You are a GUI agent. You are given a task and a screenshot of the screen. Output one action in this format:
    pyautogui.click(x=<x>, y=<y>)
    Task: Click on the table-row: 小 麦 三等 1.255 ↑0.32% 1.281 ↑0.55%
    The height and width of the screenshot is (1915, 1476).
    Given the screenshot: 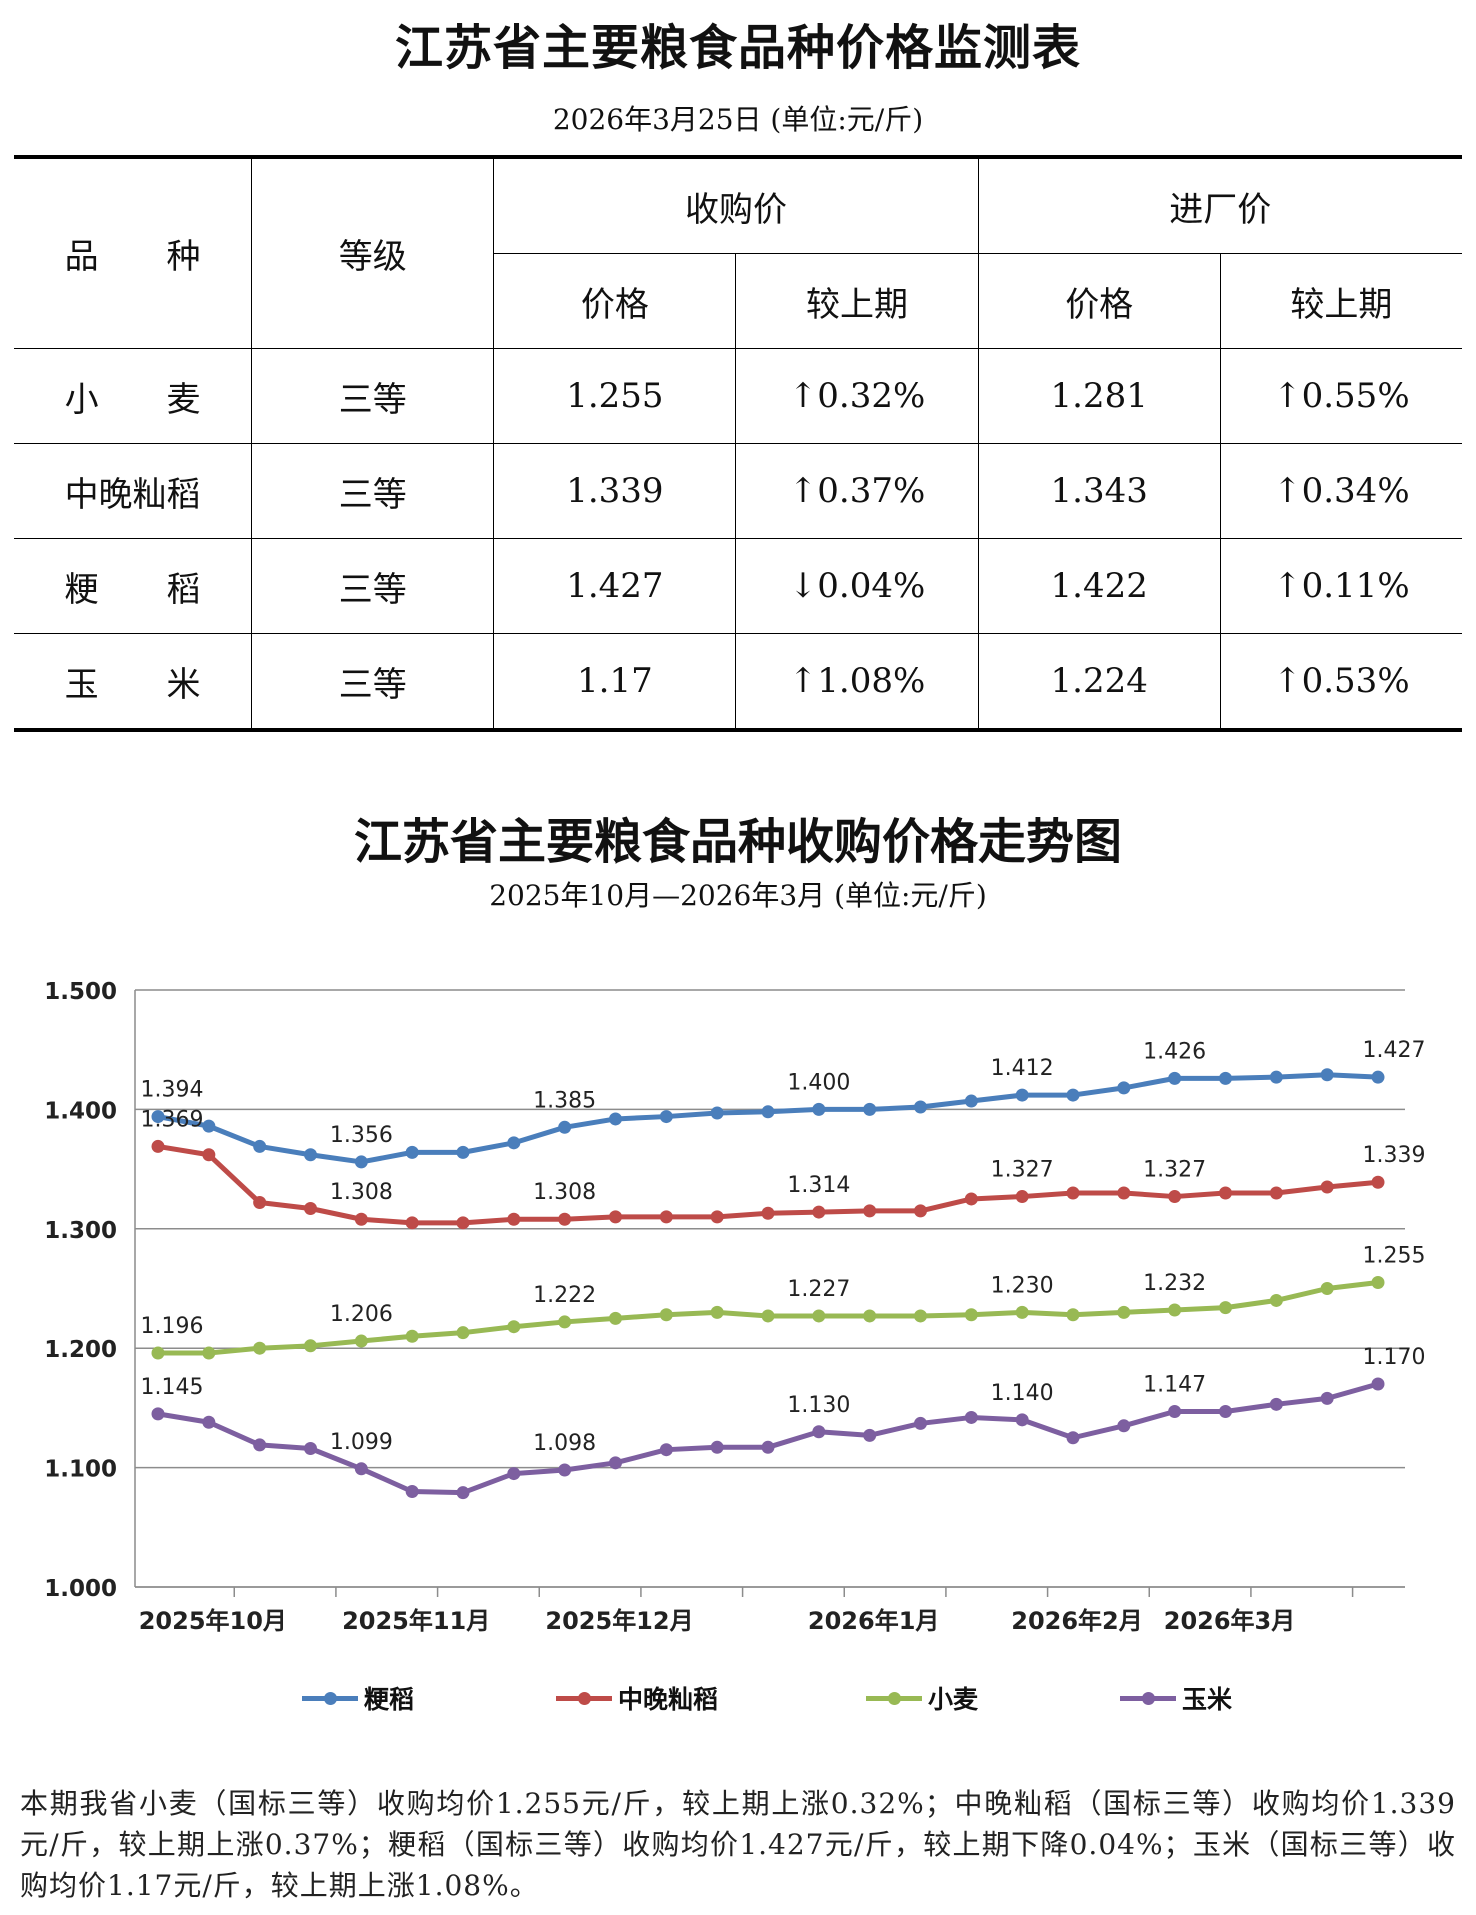 What is the action you would take?
    pyautogui.click(x=738, y=396)
    